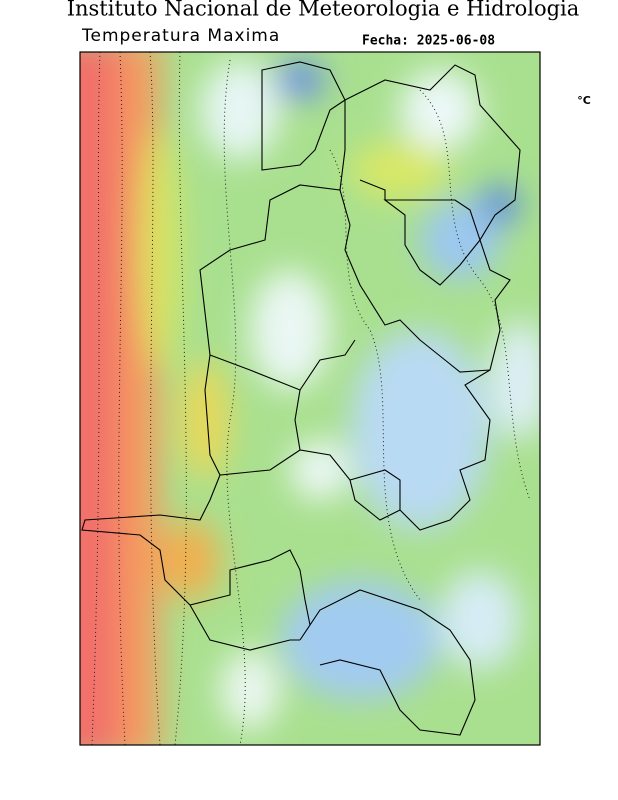 The width and height of the screenshot is (618, 800). I want to click on colorbar-unit: °C, so click(584, 100).